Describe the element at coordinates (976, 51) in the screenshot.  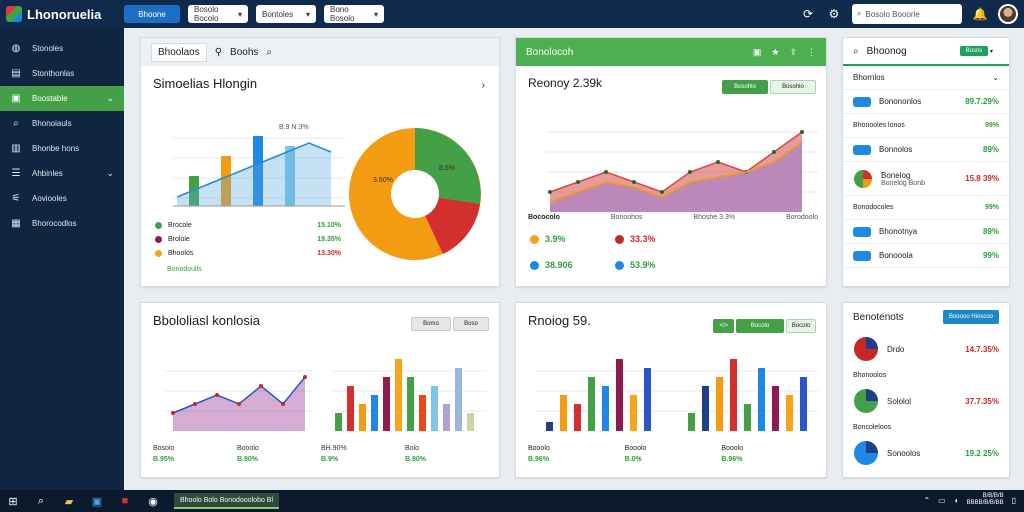
I see `header-dropdown: Bosns ▾` at that location.